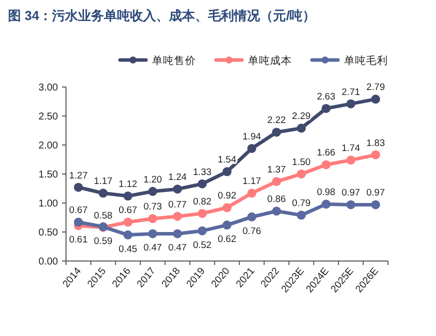  Describe the element at coordinates (252, 136) in the screenshot. I see `data-label: 1.94` at that location.